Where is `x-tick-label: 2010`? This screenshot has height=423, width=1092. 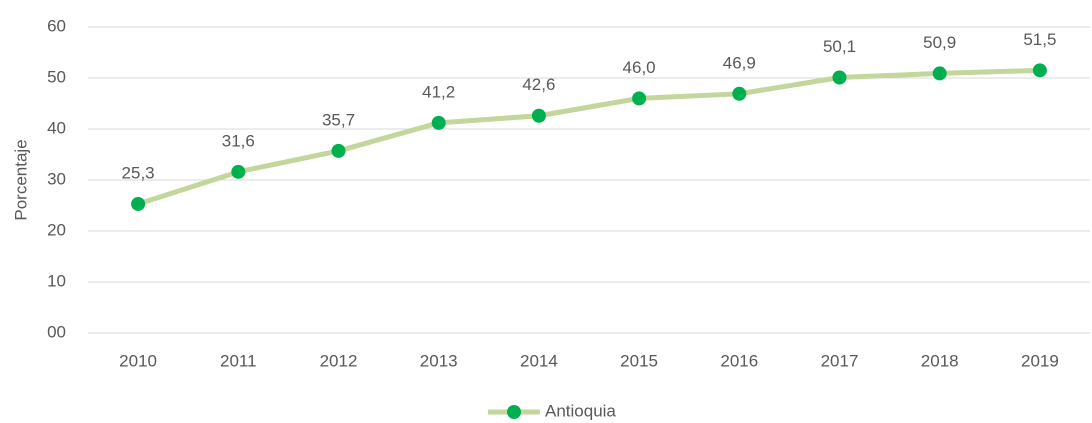
x-tick-label: 2010 is located at coordinates (138, 360).